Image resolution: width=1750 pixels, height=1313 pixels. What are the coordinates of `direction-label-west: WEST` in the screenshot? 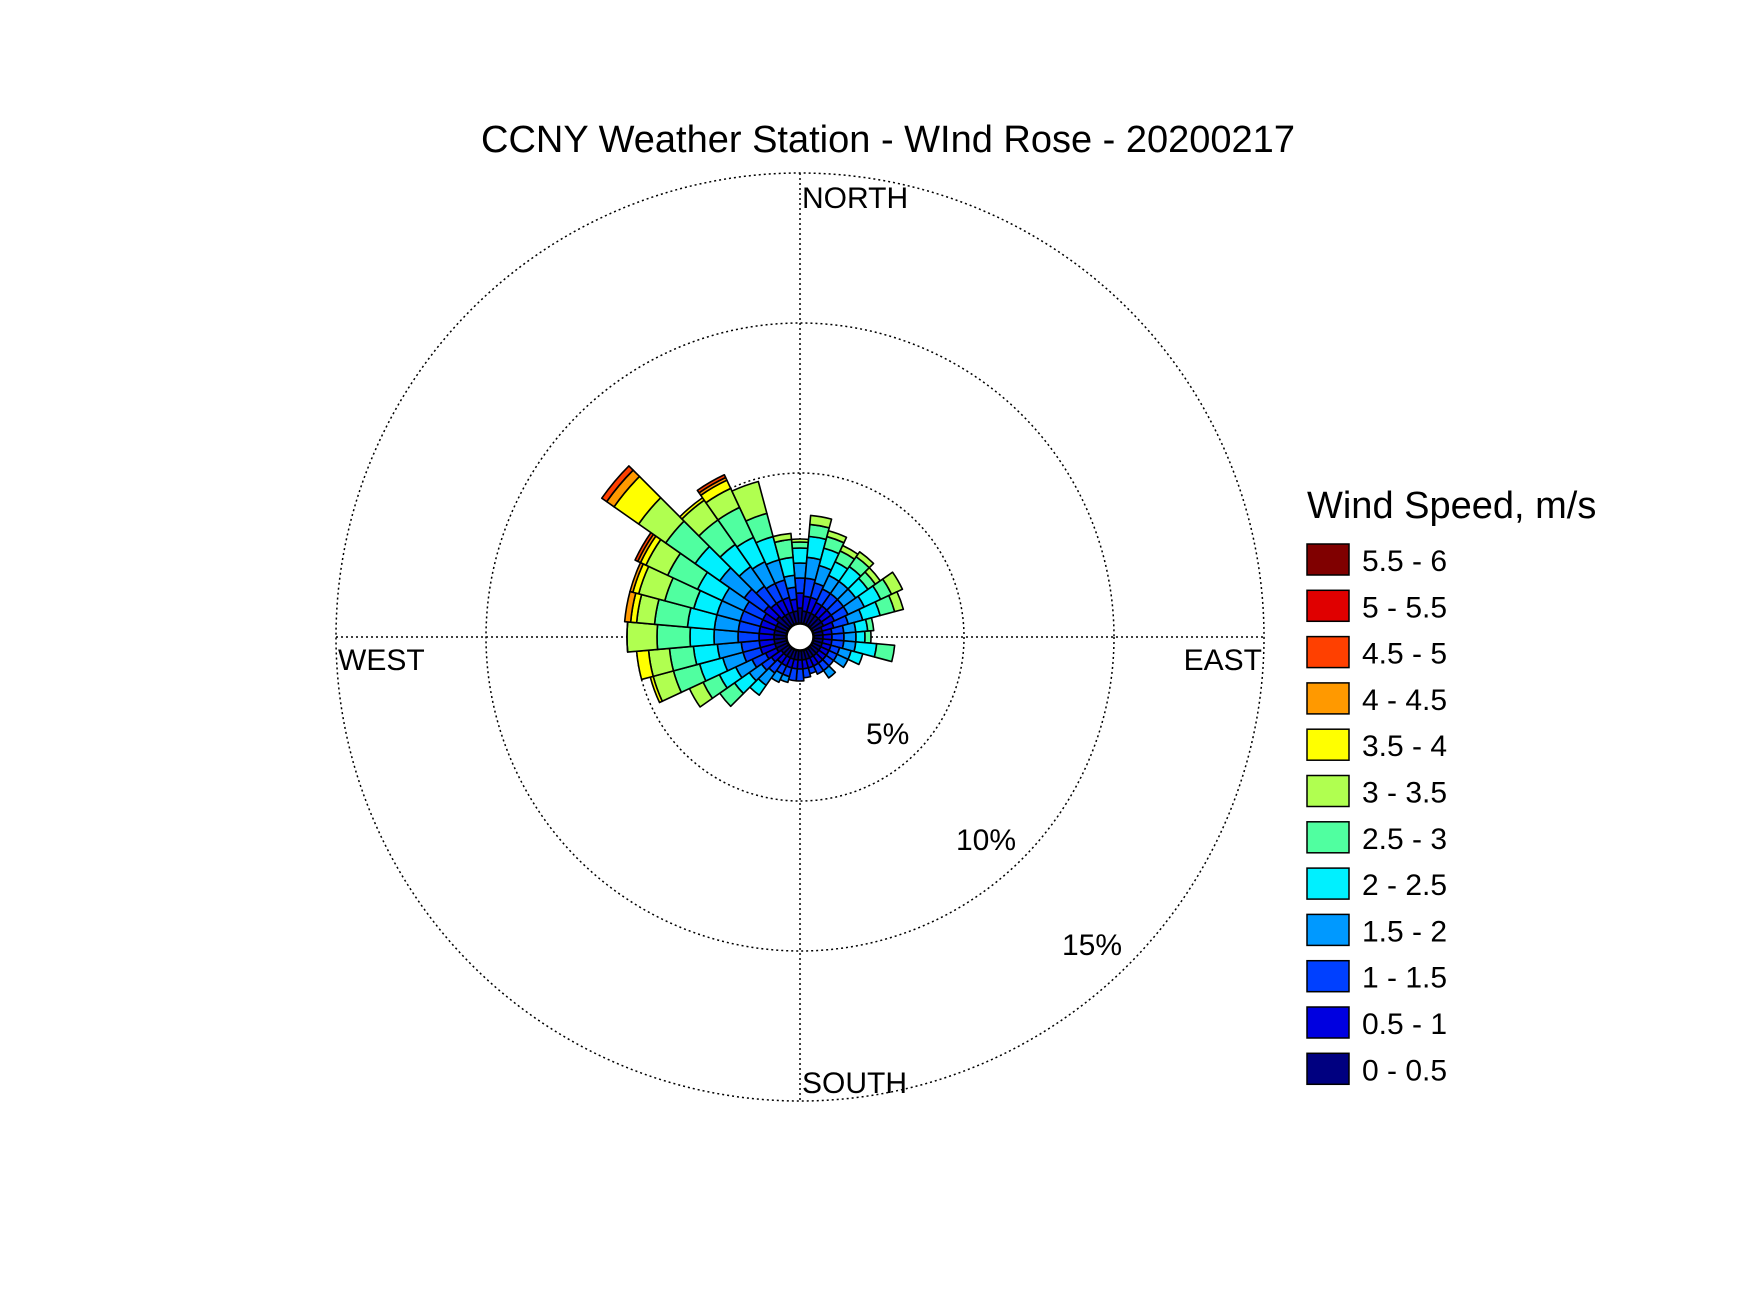 It's located at (381, 660).